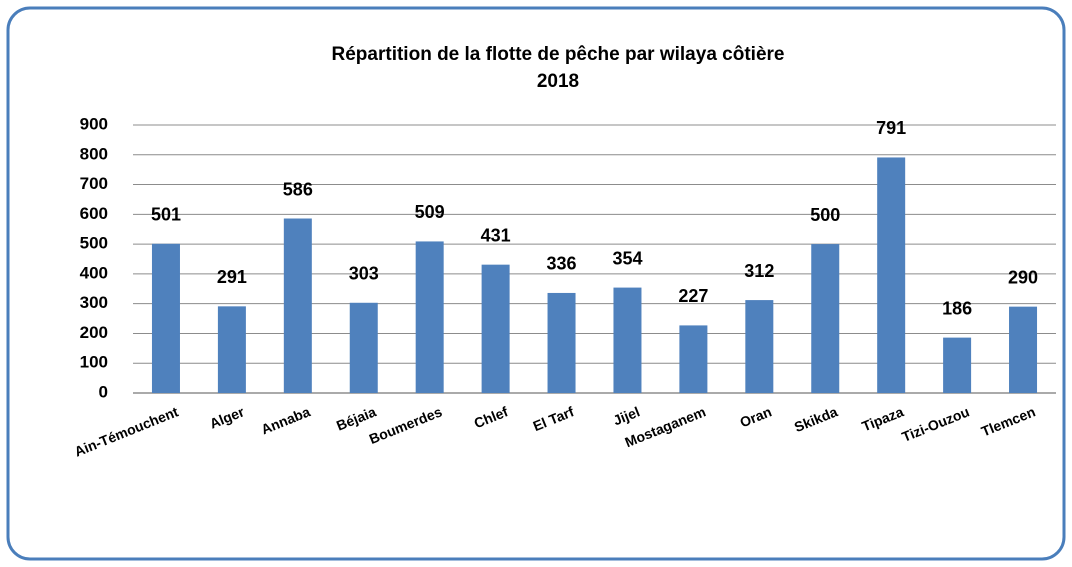  I want to click on data-label: 586, so click(298, 189).